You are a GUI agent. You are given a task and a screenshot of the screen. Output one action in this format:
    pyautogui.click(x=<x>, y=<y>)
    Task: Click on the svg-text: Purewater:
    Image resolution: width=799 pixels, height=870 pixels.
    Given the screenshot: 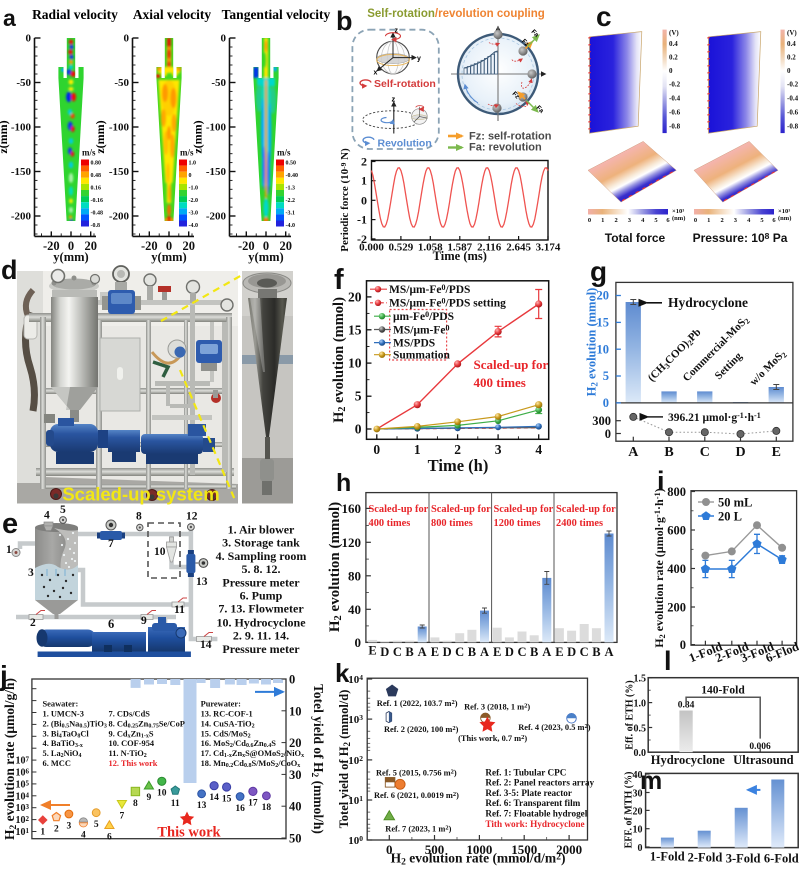 What is the action you would take?
    pyautogui.click(x=221, y=704)
    